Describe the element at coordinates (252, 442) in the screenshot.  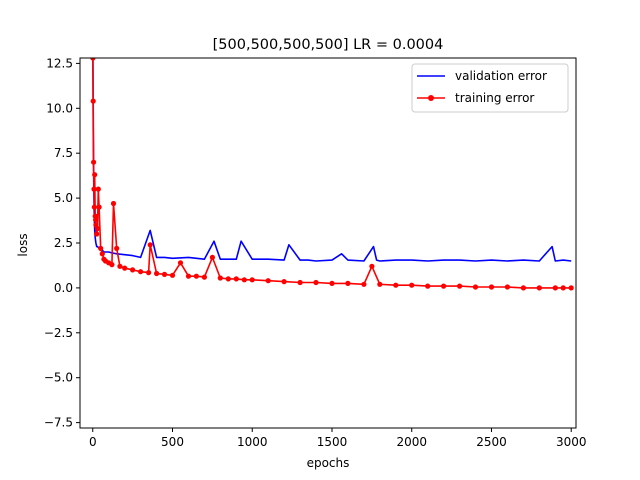
I see `x-tick-label: 1000` at that location.